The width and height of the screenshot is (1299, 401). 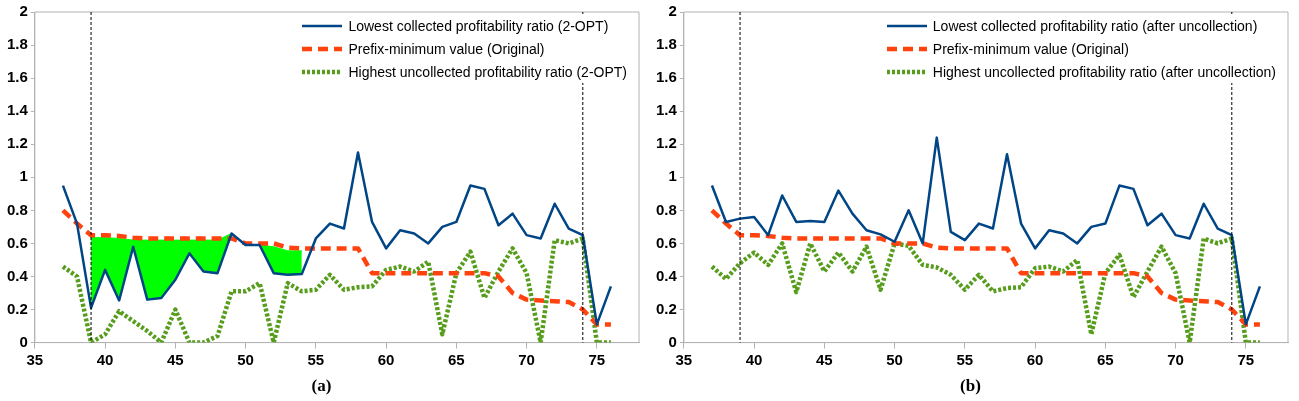 What do you see at coordinates (970, 386) in the screenshot?
I see `text: (b)` at bounding box center [970, 386].